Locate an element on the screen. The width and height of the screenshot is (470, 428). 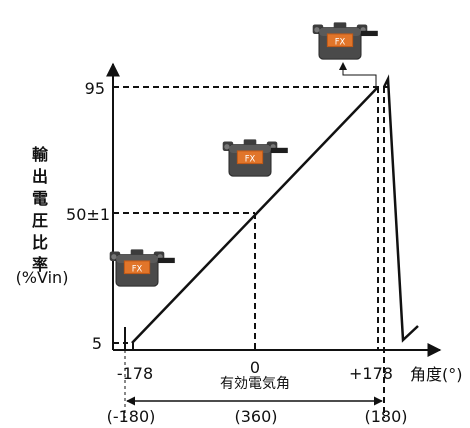
sensor-image-left: FX is located at coordinates (142, 267).